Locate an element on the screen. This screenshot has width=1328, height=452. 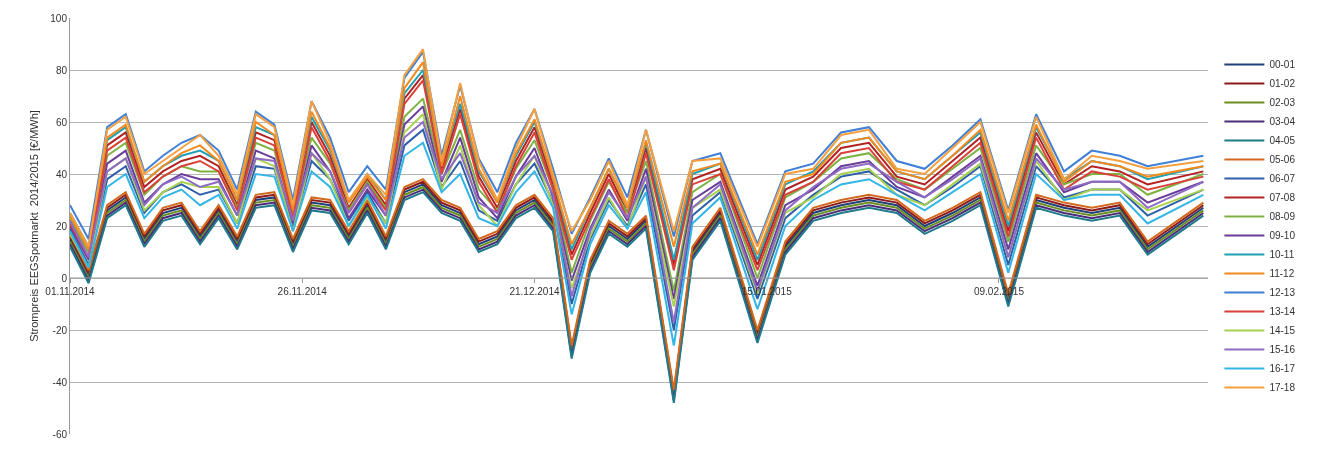
y-tick-label: 40 is located at coordinates (61, 174).